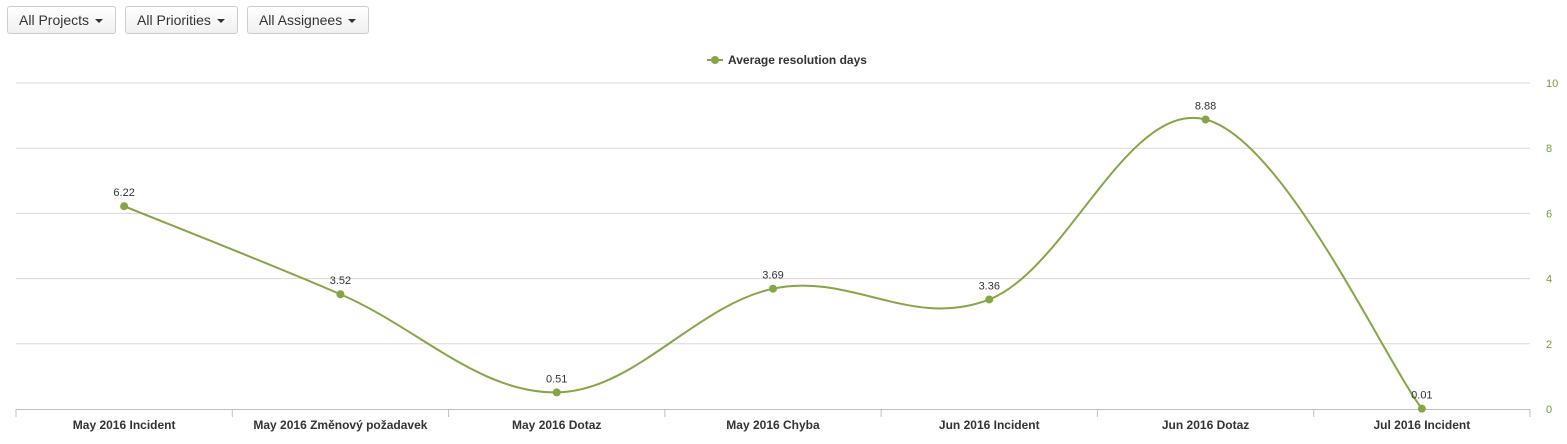  Describe the element at coordinates (174, 20) in the screenshot. I see `priorities-filter-label: All Priorities` at that location.